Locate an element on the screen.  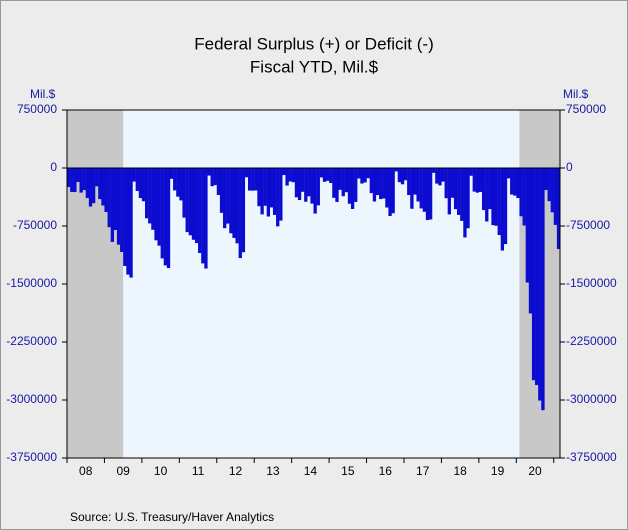
x-tick-label: 16 is located at coordinates (386, 471).